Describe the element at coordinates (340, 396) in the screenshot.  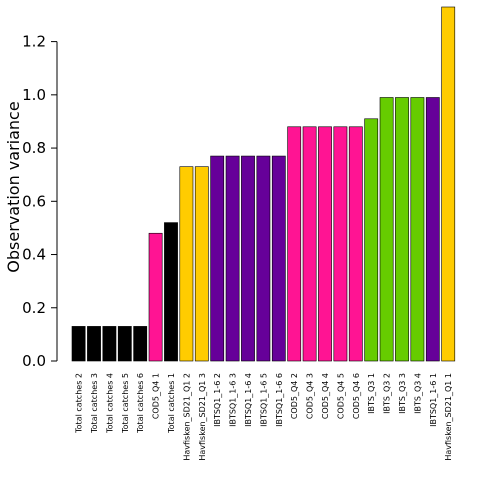
I see `x-tick-label: COD5_Q4 5` at that location.